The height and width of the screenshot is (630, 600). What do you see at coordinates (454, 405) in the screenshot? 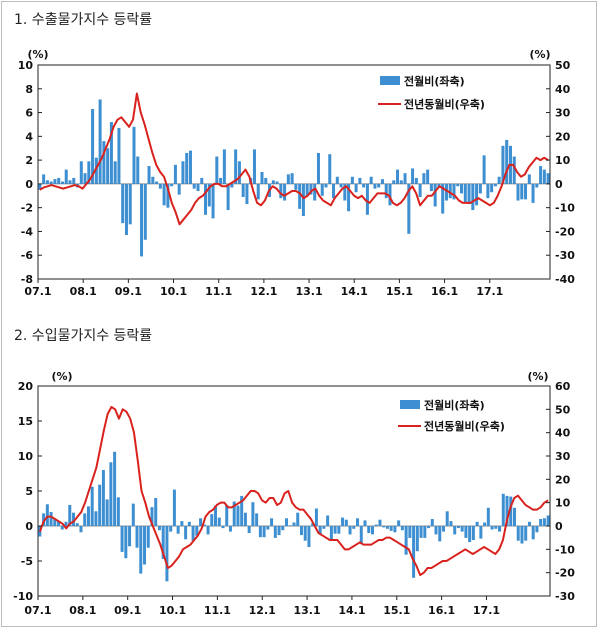
I see `legend-bar-label: 전월비(좌축)` at bounding box center [454, 405].